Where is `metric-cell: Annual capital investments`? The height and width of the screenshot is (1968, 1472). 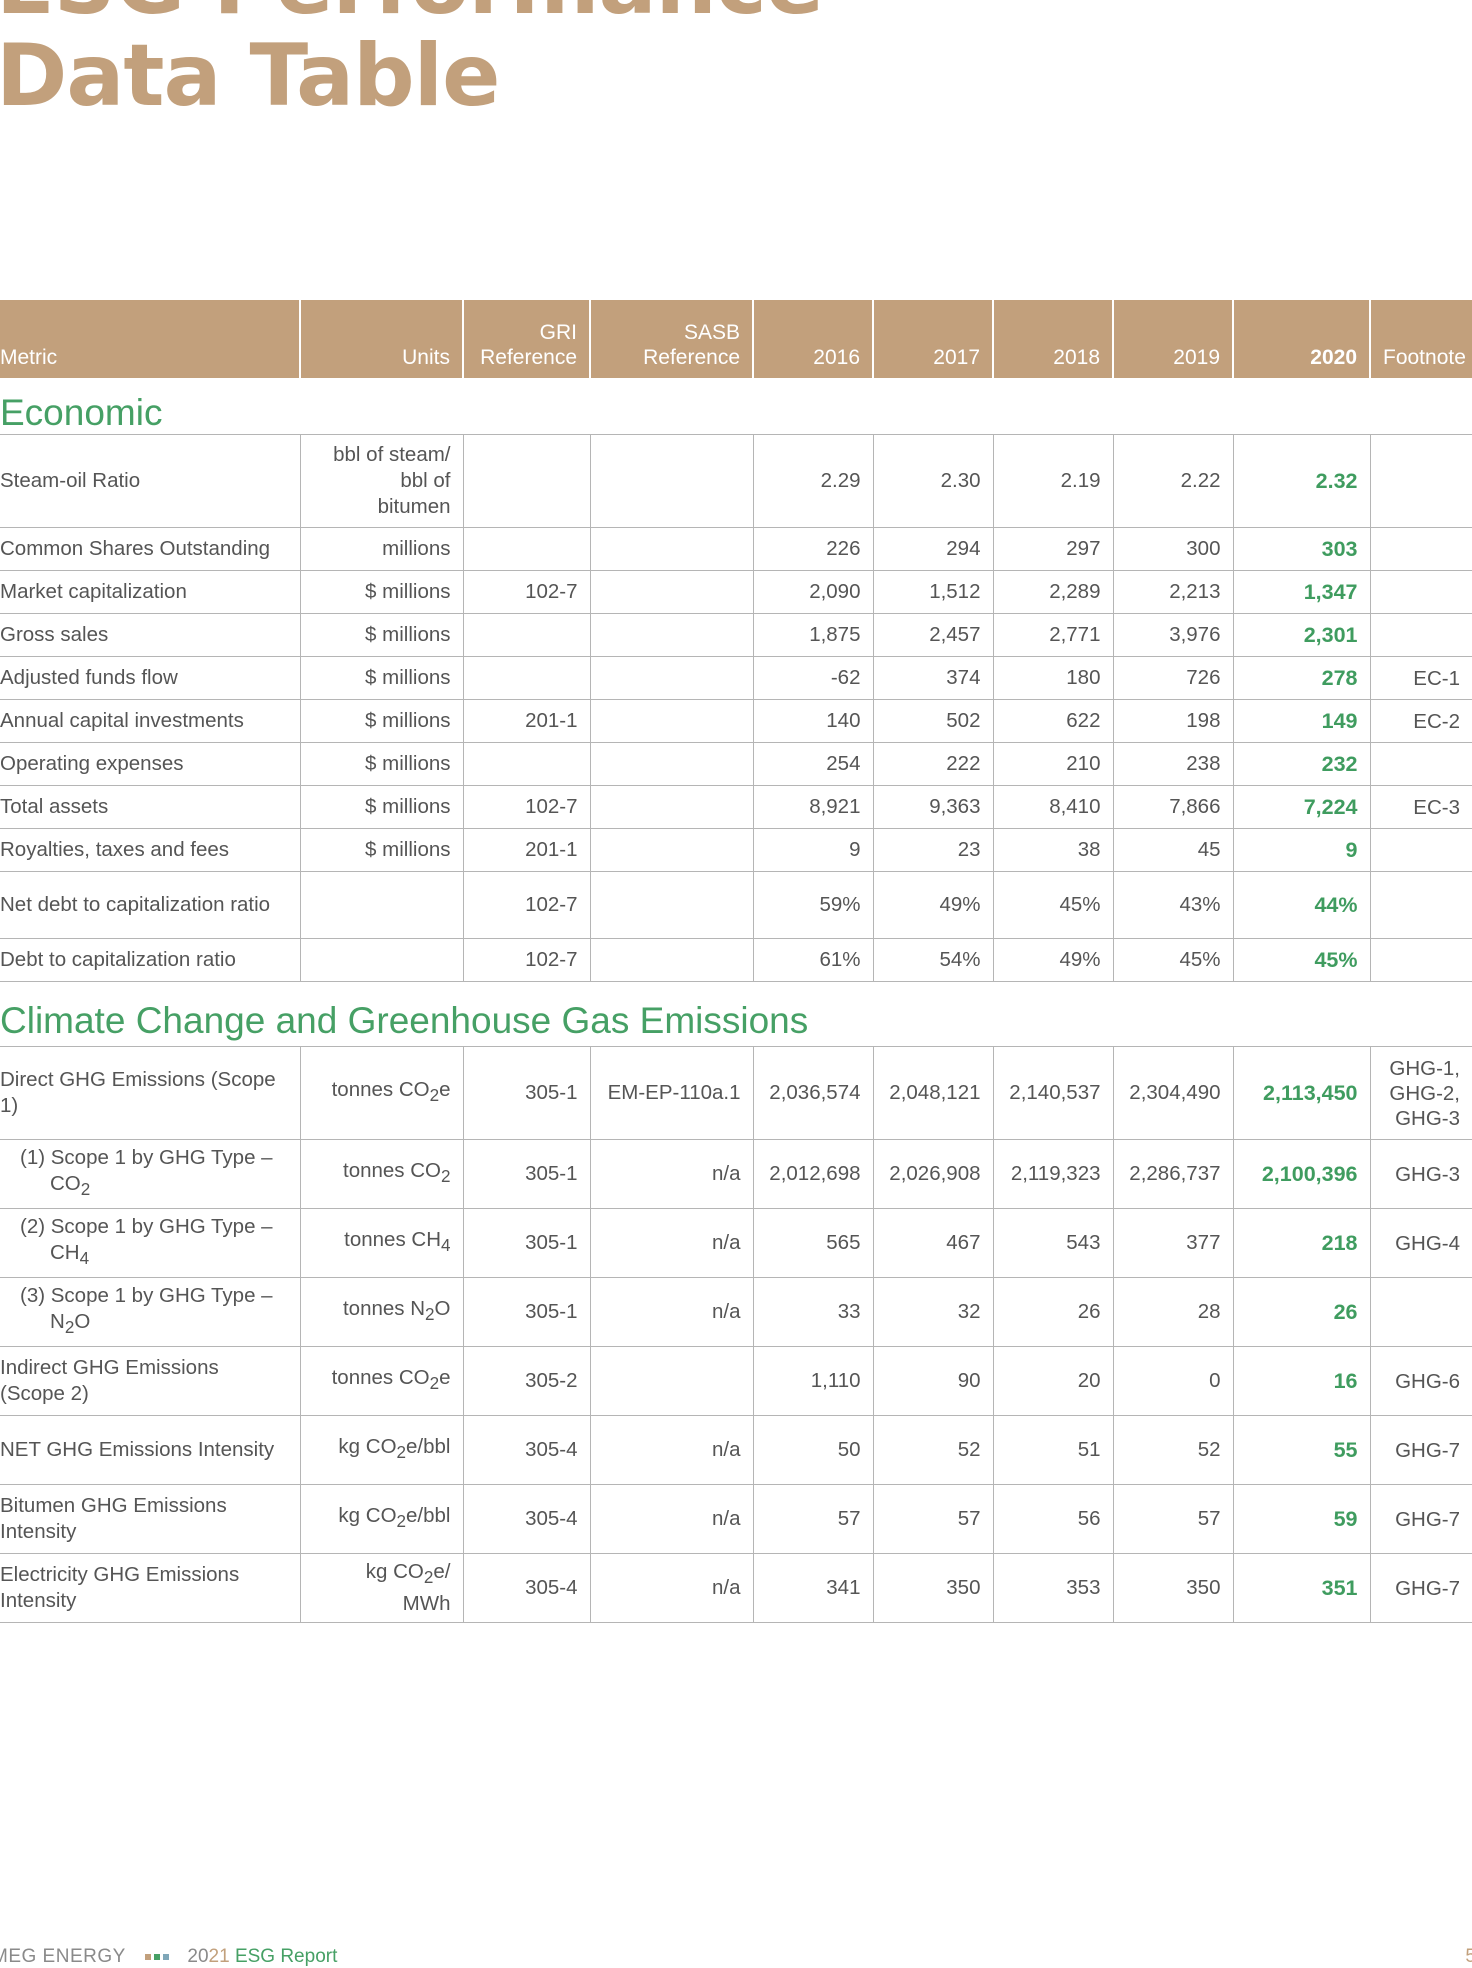 metric-cell: Annual capital investments is located at coordinates (150, 721).